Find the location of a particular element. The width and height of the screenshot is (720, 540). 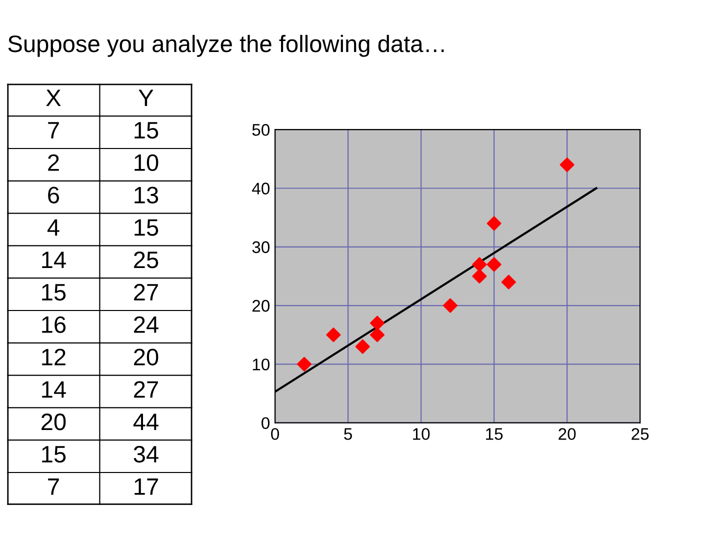

y-tick-label: 0 is located at coordinates (266, 423).